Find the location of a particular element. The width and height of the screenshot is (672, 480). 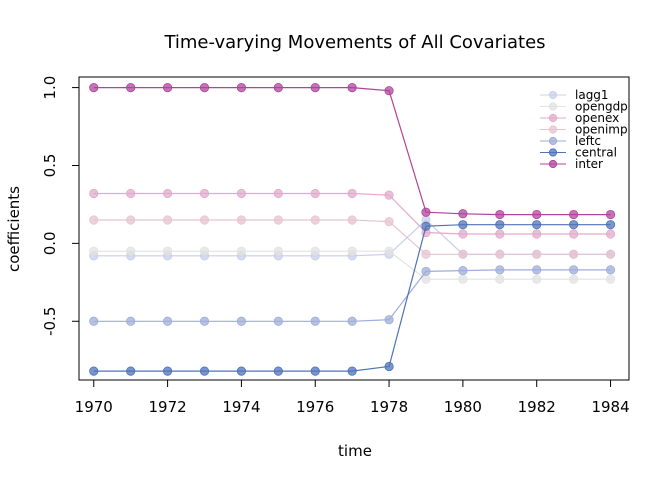

x-tick-label: 1970 is located at coordinates (94, 407).